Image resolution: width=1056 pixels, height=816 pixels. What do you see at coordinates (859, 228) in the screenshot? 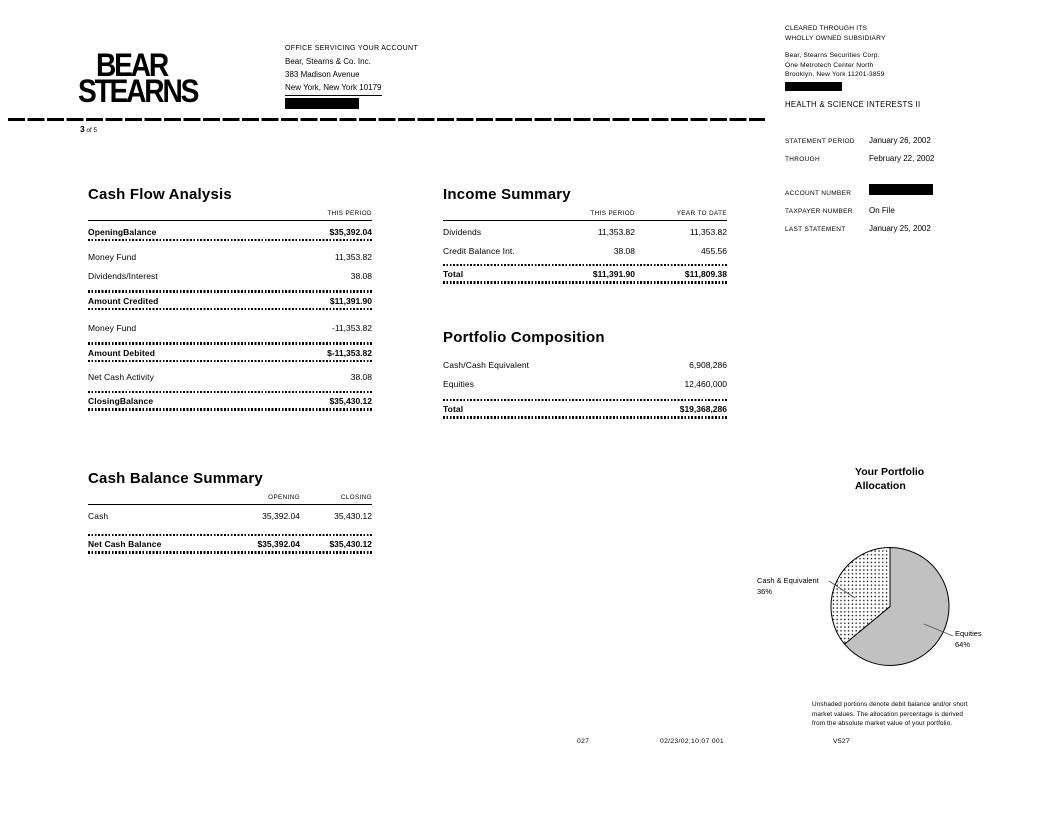
I see `last-statement-row: LAST STATEMENT January 25, 2002` at bounding box center [859, 228].